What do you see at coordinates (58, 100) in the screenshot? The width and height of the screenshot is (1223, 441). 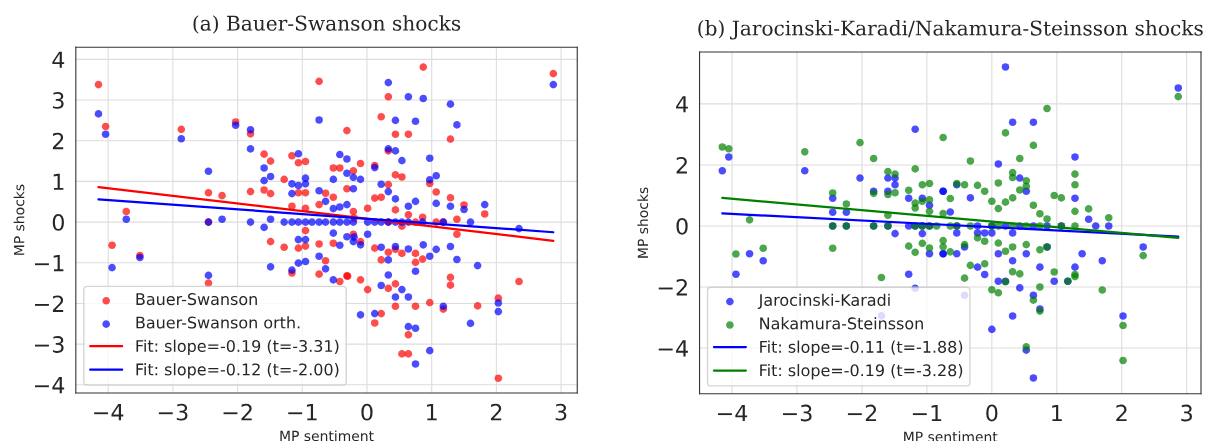 I see `y-tick-label: 3` at bounding box center [58, 100].